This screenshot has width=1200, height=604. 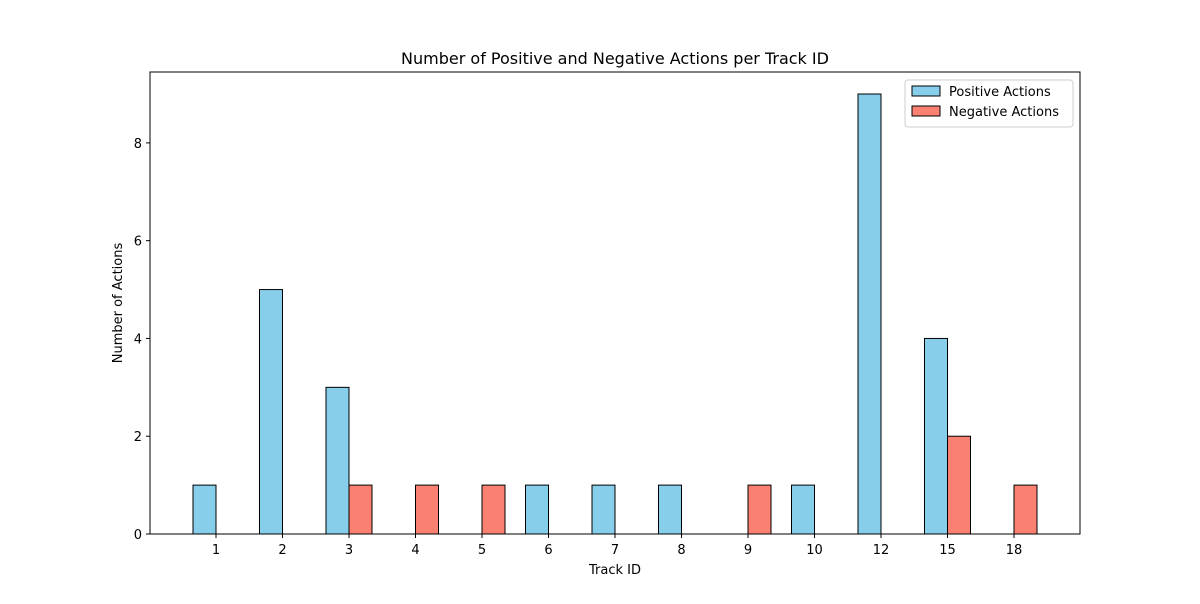 I want to click on x-tick-label: 5, so click(x=482, y=550).